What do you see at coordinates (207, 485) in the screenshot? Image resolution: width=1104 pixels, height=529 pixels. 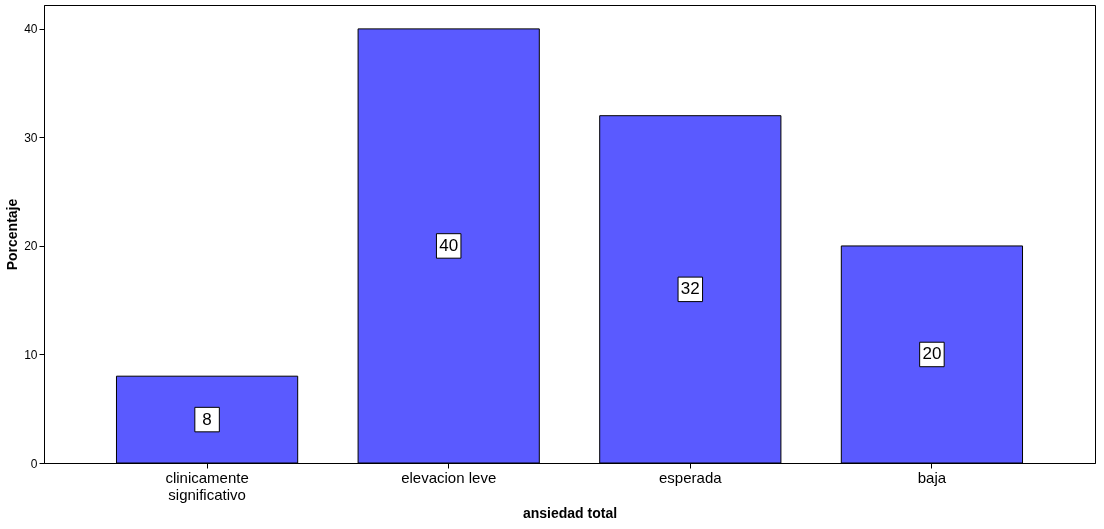 I see `x-tick-label: clinicamente significativo` at bounding box center [207, 485].